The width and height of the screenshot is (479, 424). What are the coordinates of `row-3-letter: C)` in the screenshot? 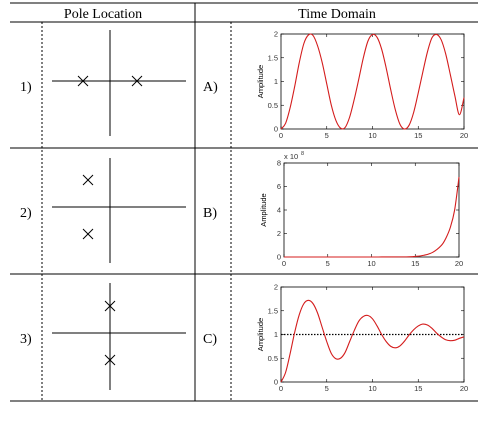 It's located at (210, 339).